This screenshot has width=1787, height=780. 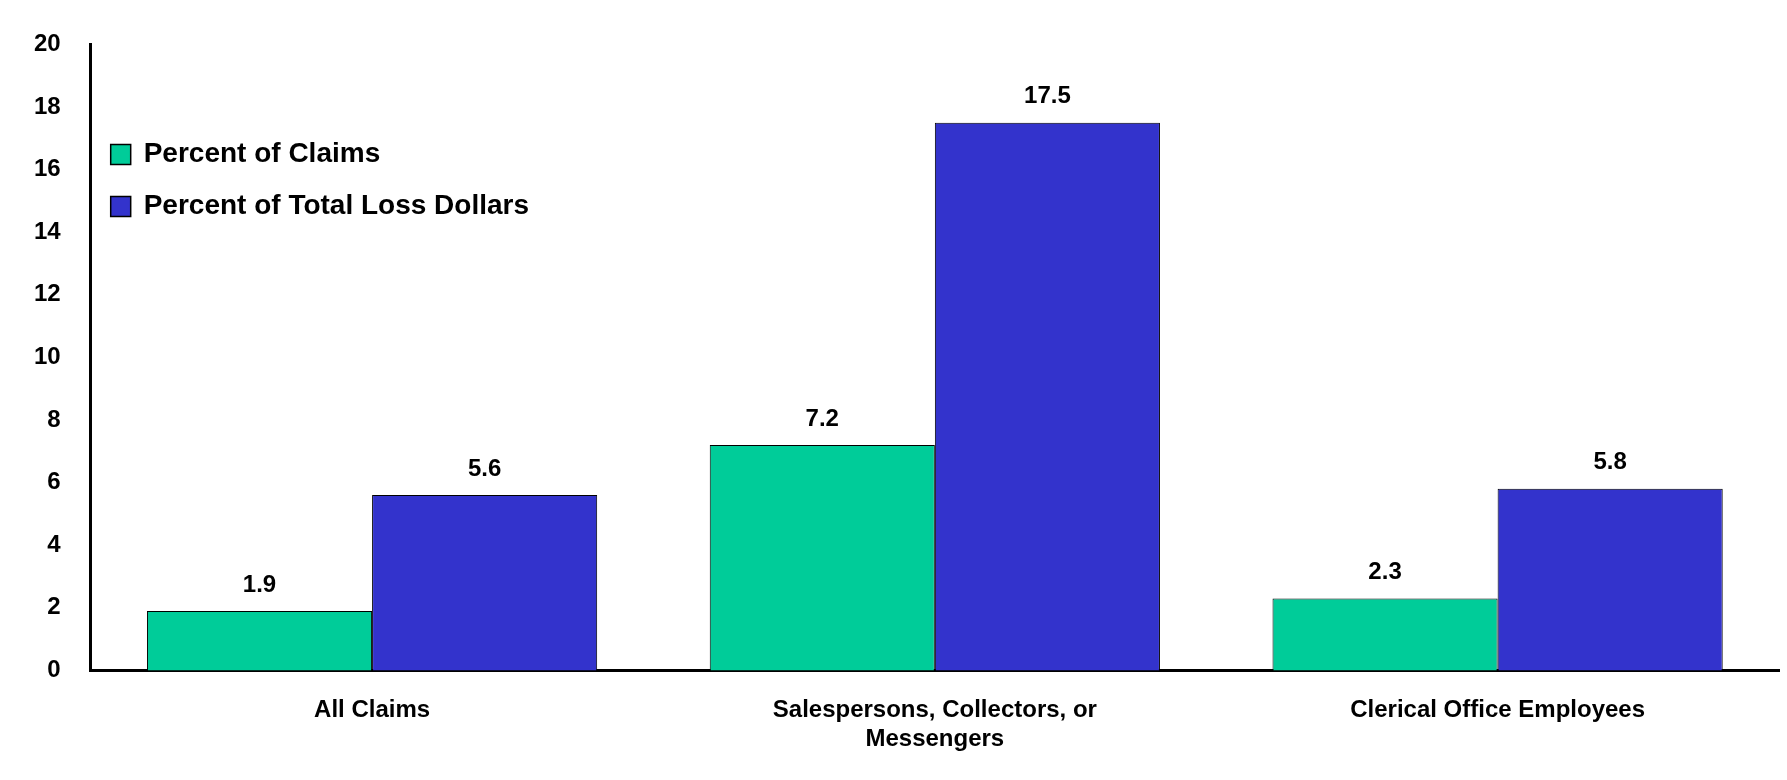 What do you see at coordinates (54, 543) in the screenshot?
I see `y-tick-label: 4` at bounding box center [54, 543].